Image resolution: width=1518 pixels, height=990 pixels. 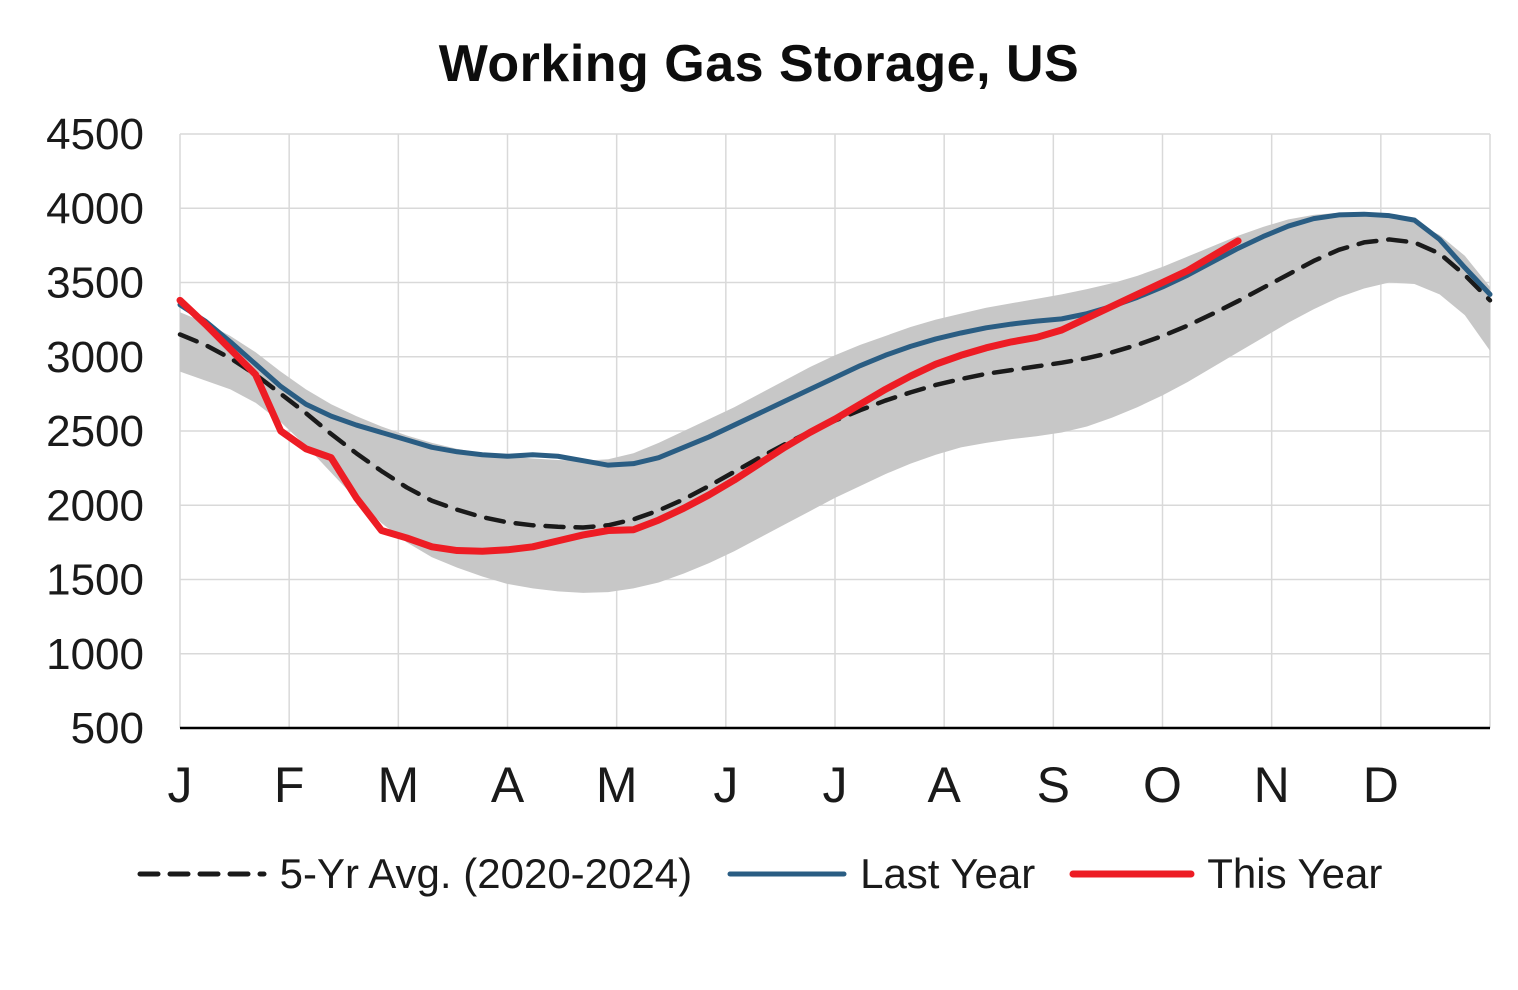 What do you see at coordinates (1272, 785) in the screenshot?
I see `svg-text: N` at bounding box center [1272, 785].